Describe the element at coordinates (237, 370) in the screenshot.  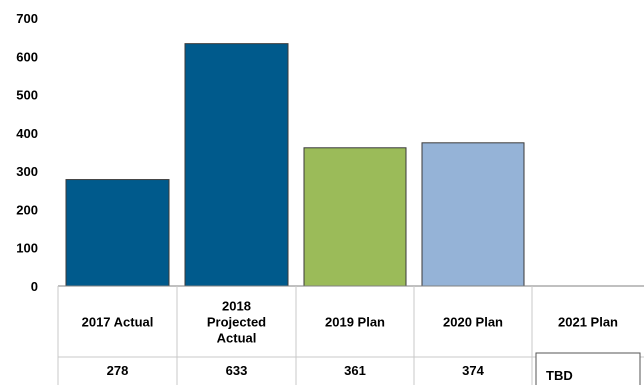
I see `data-label: 633` at that location.